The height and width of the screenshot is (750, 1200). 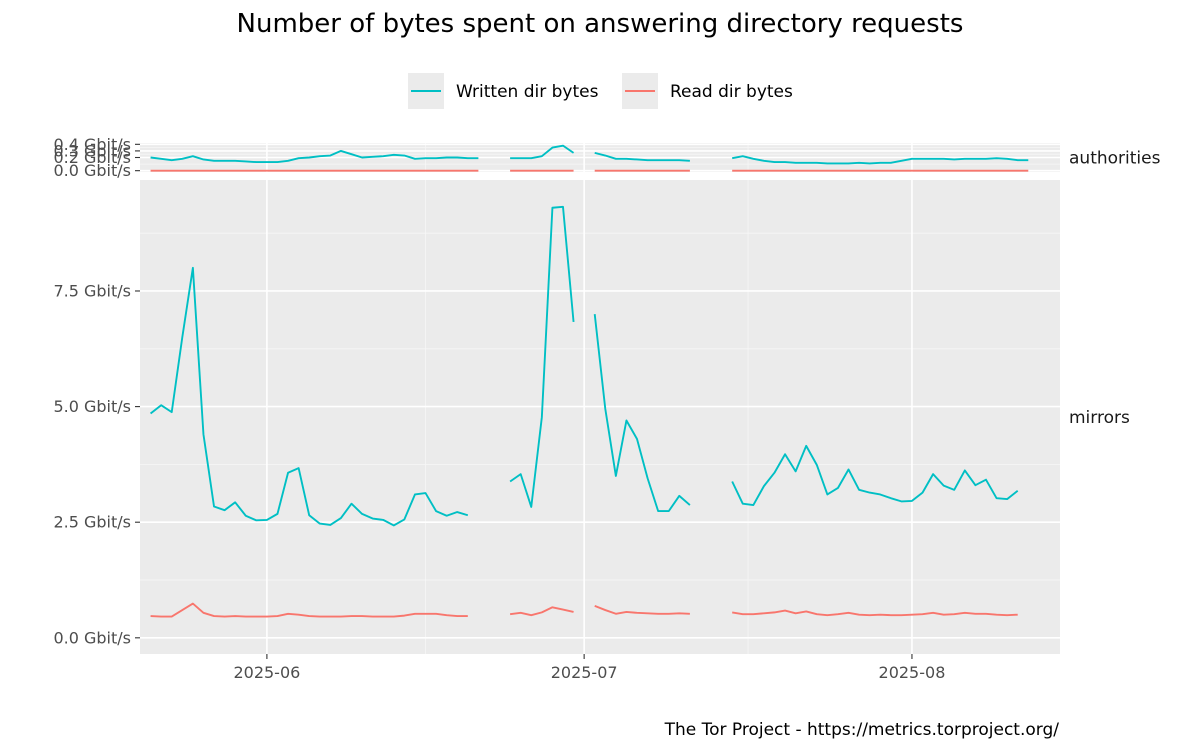 What do you see at coordinates (527, 92) in the screenshot?
I see `legend-label-written: Written dir bytes` at bounding box center [527, 92].